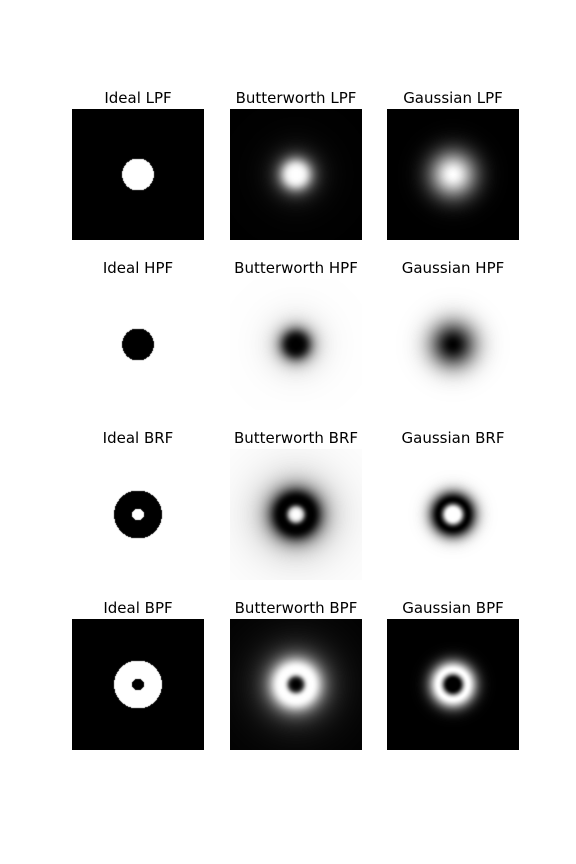 The width and height of the screenshot is (576, 864). I want to click on panel-title: Butterworth LPF, so click(296, 98).